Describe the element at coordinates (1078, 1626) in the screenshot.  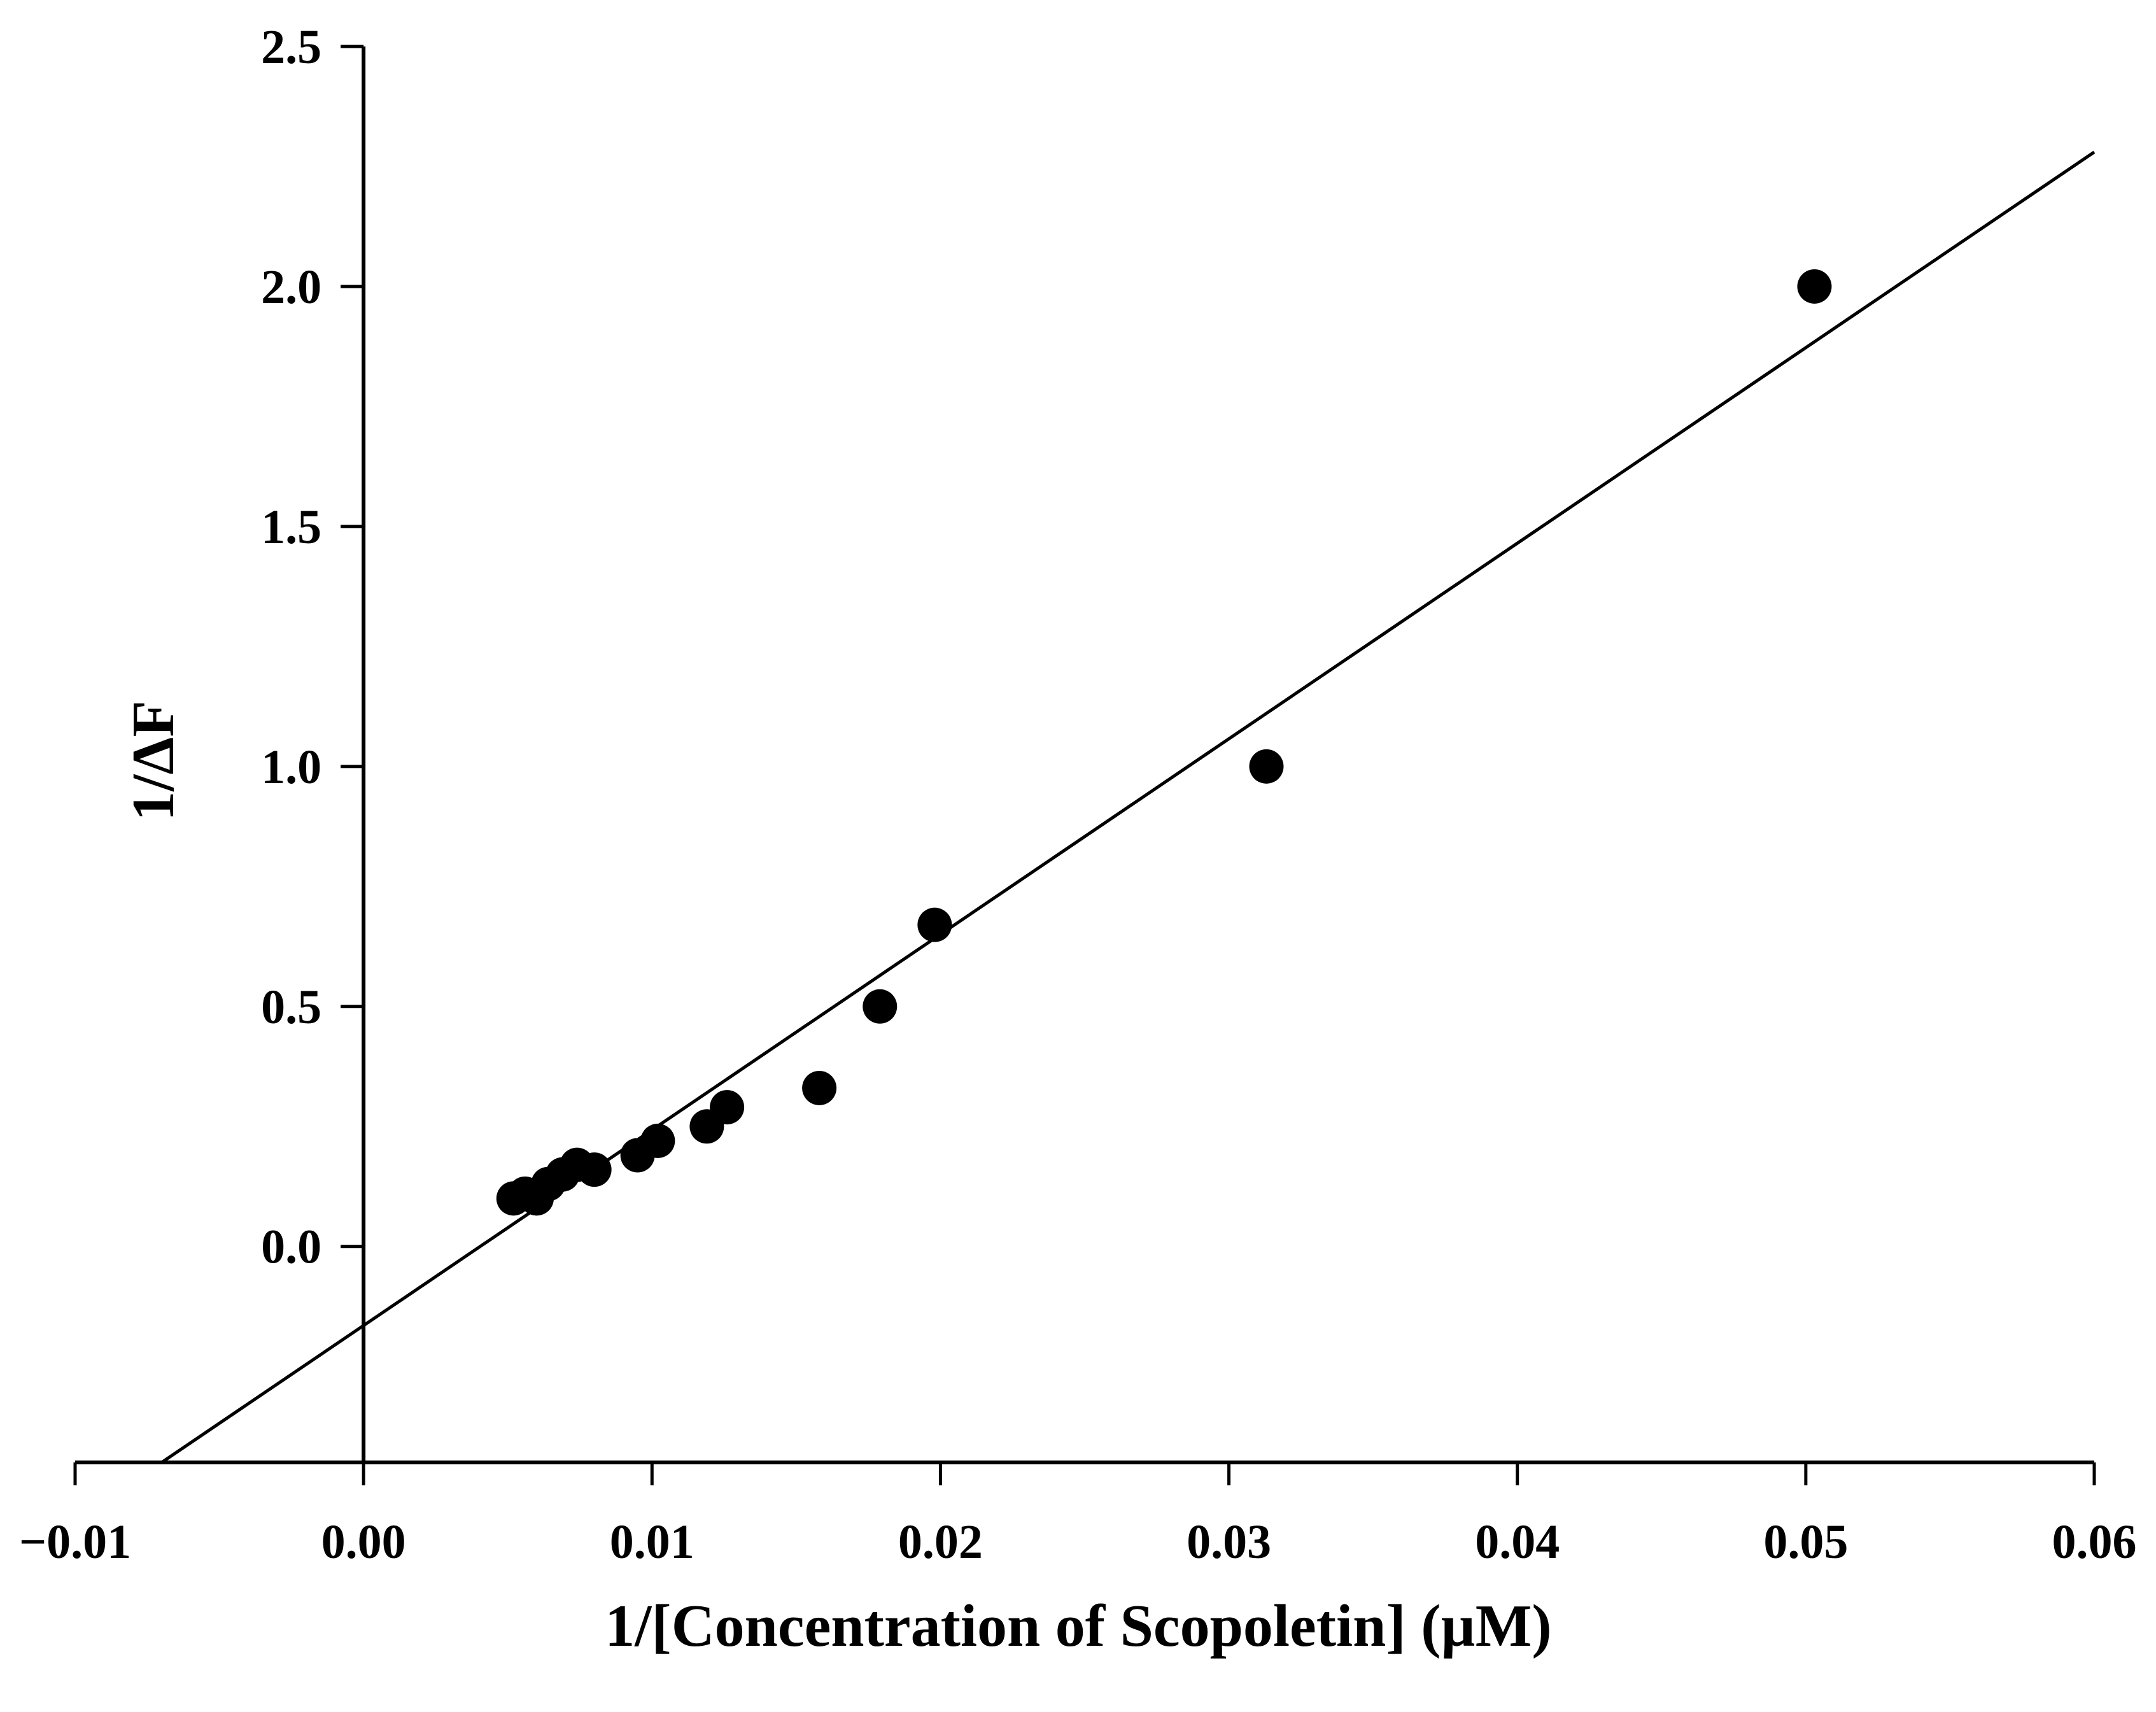
I see `x-axis-title: 1/[Concentration of Scopoletin] (µM)` at that location.